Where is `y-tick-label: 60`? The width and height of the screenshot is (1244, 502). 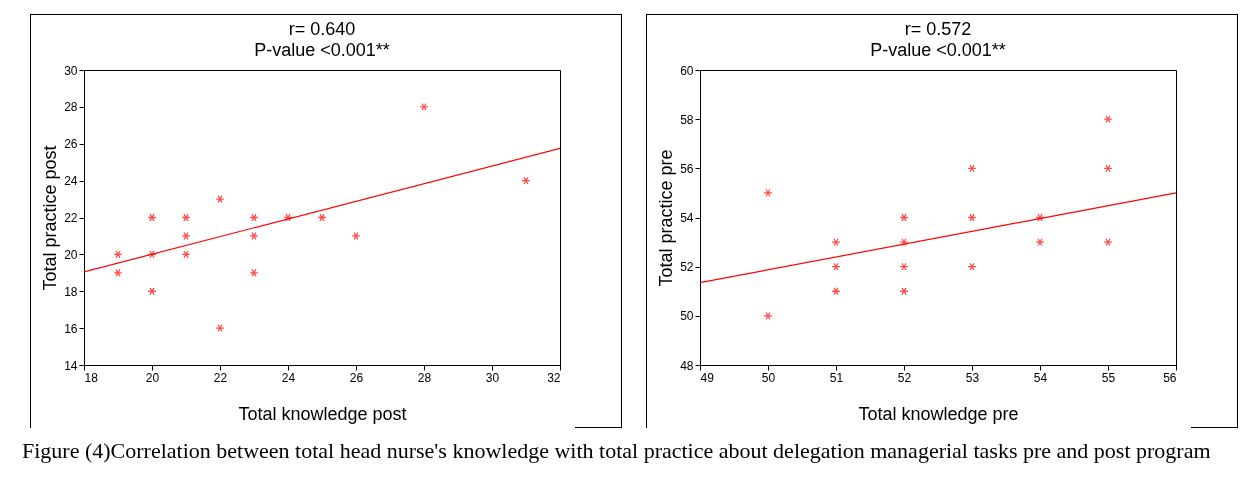 y-tick-label: 60 is located at coordinates (687, 70).